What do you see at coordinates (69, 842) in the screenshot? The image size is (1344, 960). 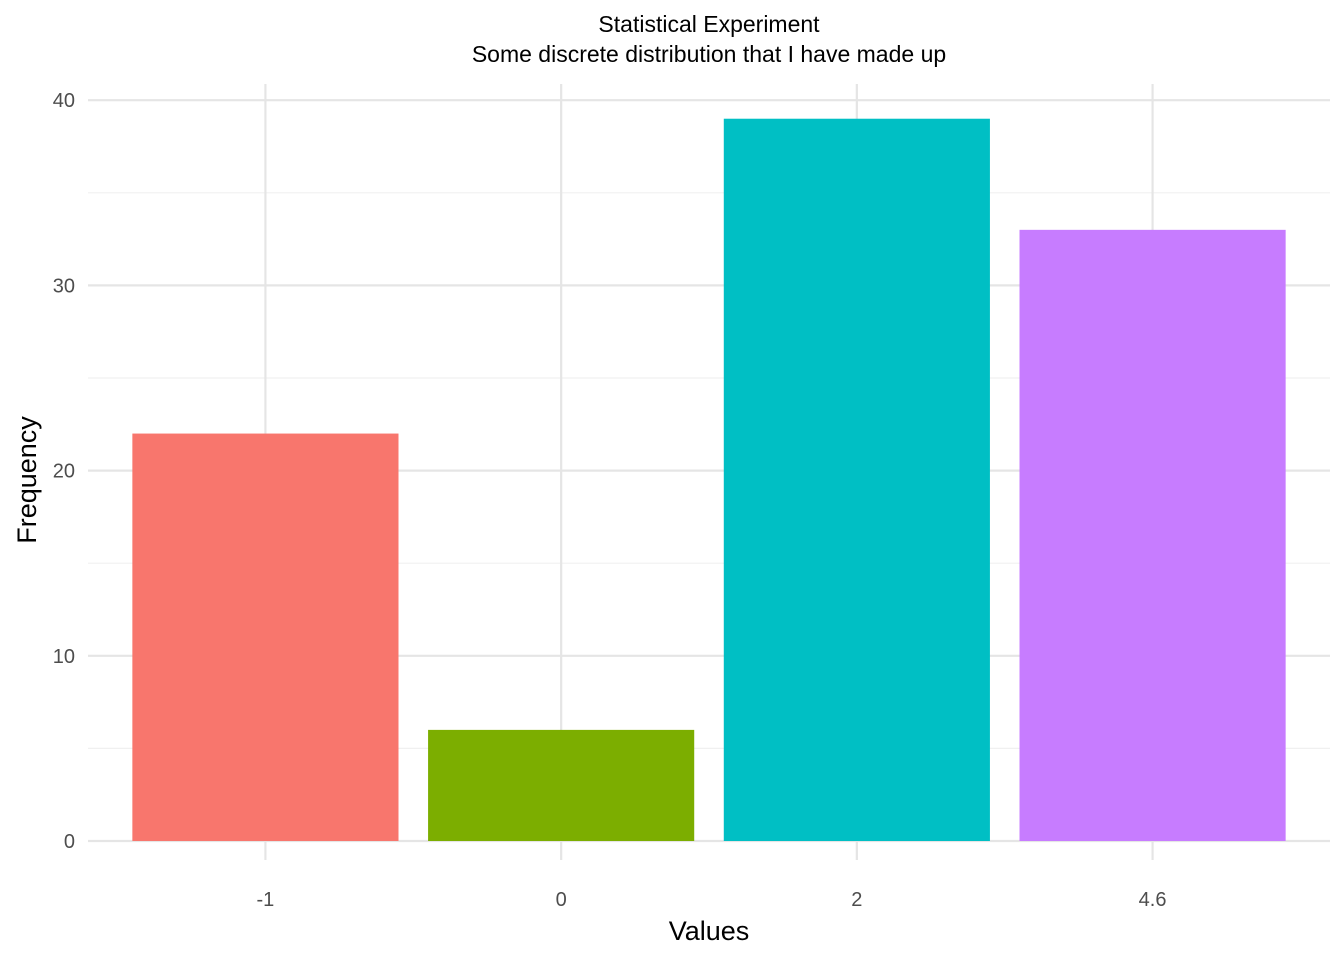 I see `y-tick-label: 0` at bounding box center [69, 842].